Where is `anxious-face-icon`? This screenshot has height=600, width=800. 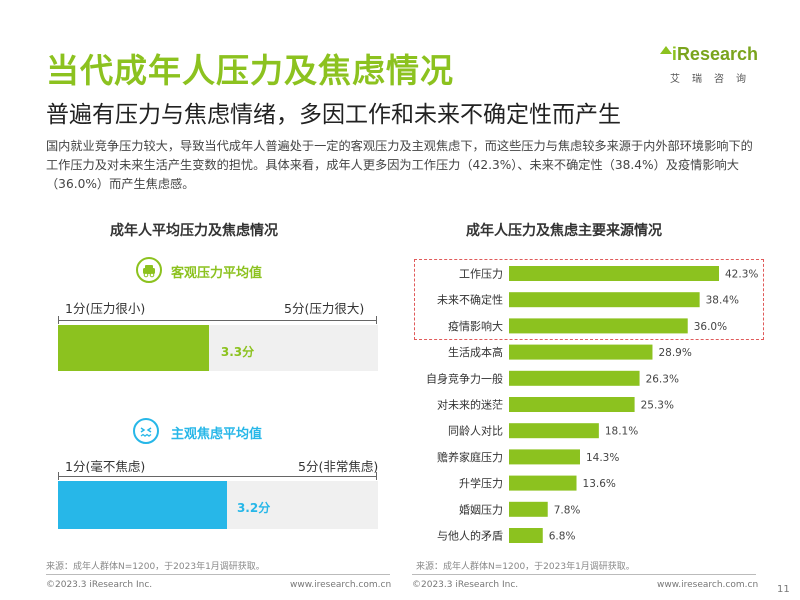
anxious-face-icon is located at coordinates (146, 431).